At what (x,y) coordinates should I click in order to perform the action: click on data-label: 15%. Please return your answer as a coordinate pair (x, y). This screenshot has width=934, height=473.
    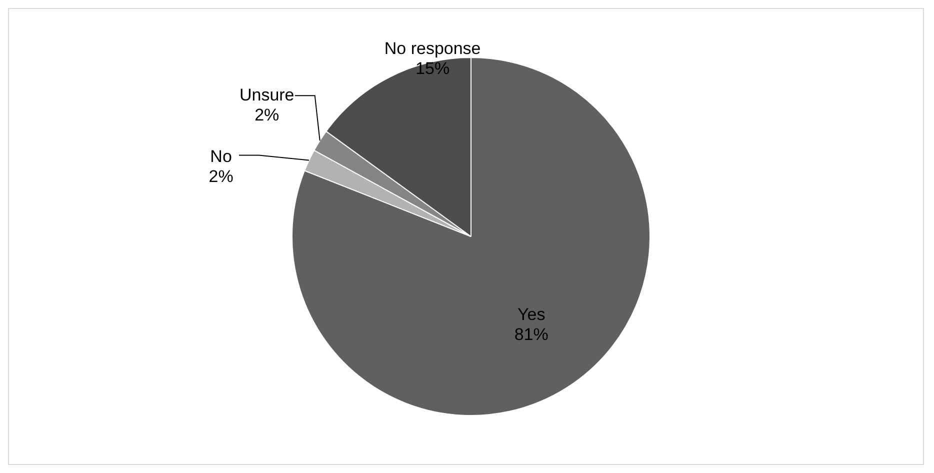
    Looking at the image, I should click on (433, 68).